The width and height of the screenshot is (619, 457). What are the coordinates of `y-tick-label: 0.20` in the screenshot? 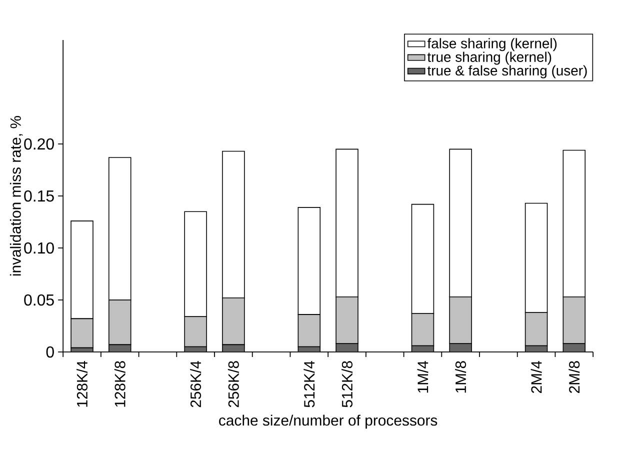 It's located at (39, 144).